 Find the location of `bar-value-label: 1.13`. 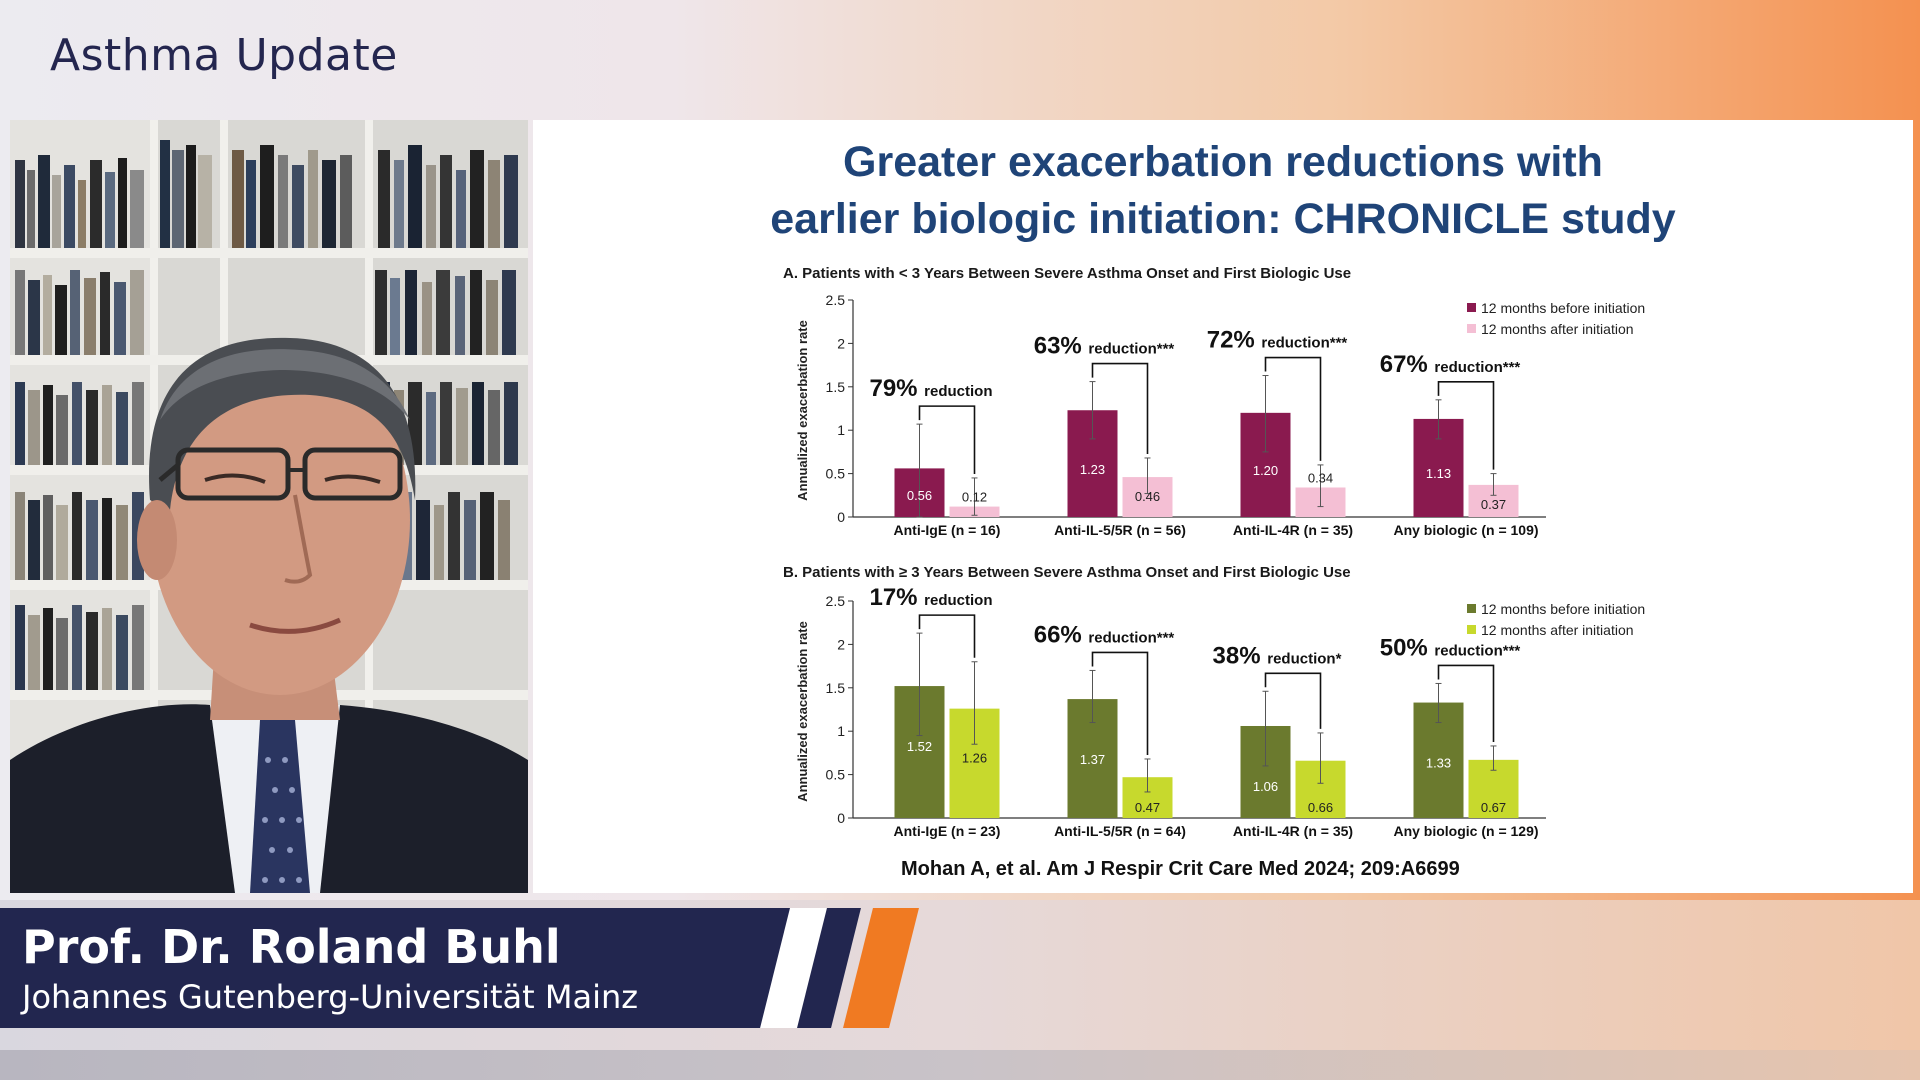

bar-value-label: 1.13 is located at coordinates (1438, 473).